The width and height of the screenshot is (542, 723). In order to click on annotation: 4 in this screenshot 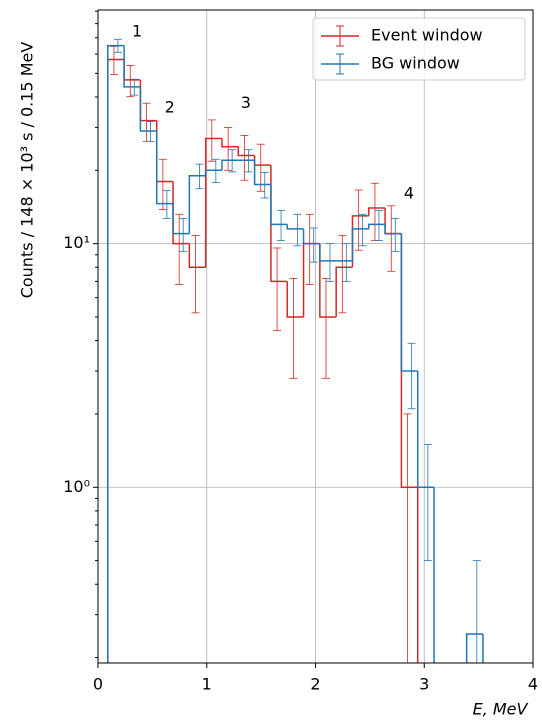, I will do `click(409, 192)`.